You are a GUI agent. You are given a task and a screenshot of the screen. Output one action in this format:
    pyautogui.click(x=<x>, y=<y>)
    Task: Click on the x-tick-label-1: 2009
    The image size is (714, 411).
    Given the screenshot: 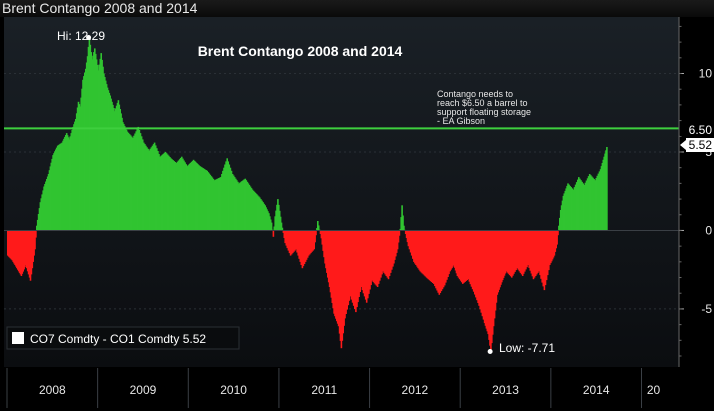 What is the action you would take?
    pyautogui.click(x=143, y=390)
    